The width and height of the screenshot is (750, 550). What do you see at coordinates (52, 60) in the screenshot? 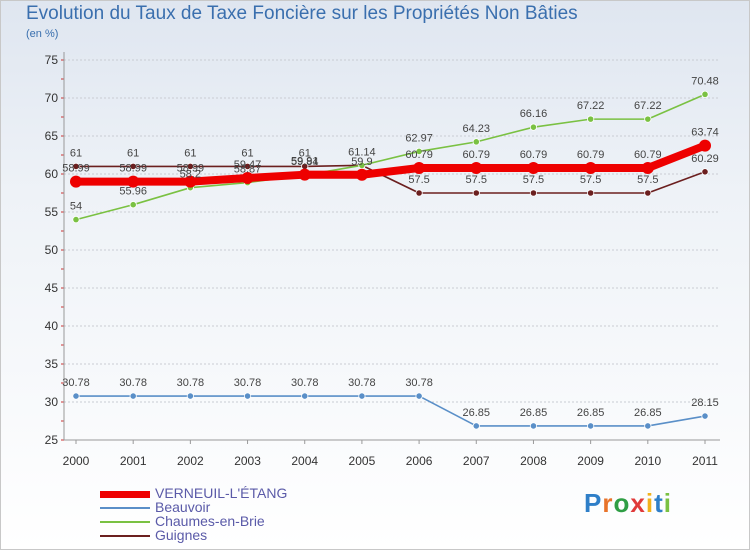
I see `y-tick-label: 75` at bounding box center [52, 60].